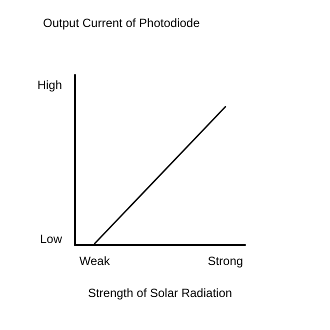  Describe the element at coordinates (160, 293) in the screenshot. I see `x-axis-title: Strength of Solar Radiation` at that location.